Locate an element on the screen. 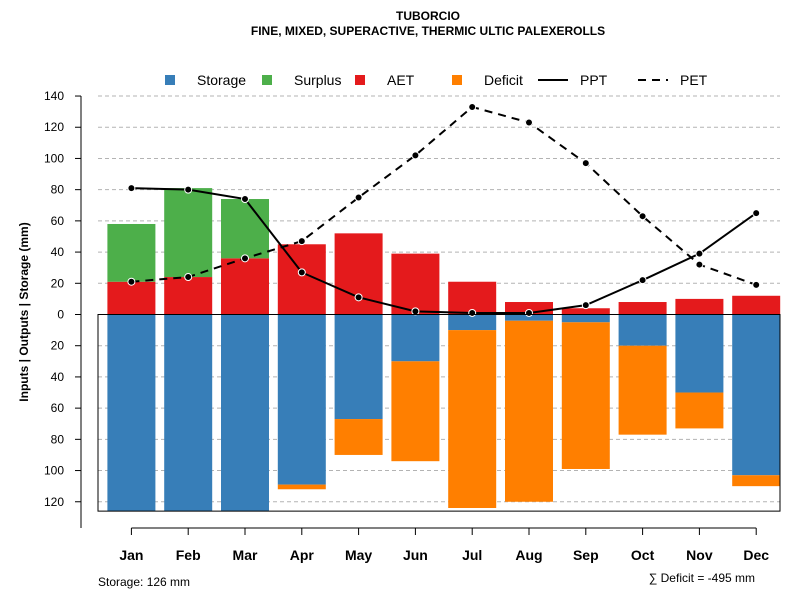 This screenshot has width=800, height=600. legend-label: PPT is located at coordinates (594, 80).